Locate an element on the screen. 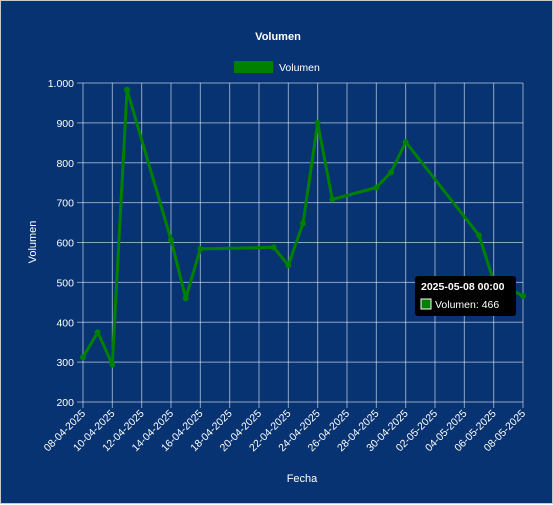  legend-label: Volumen is located at coordinates (299, 68).